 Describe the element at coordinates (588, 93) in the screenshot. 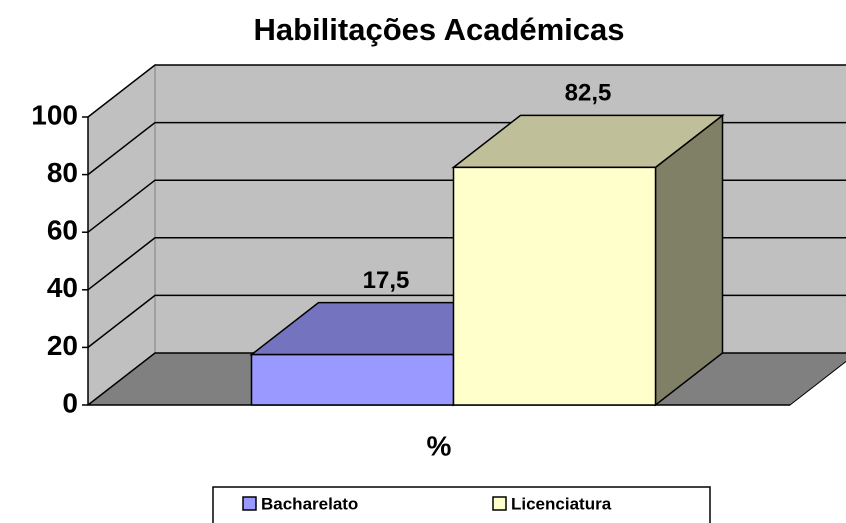

I see `data-label: 82,5` at that location.